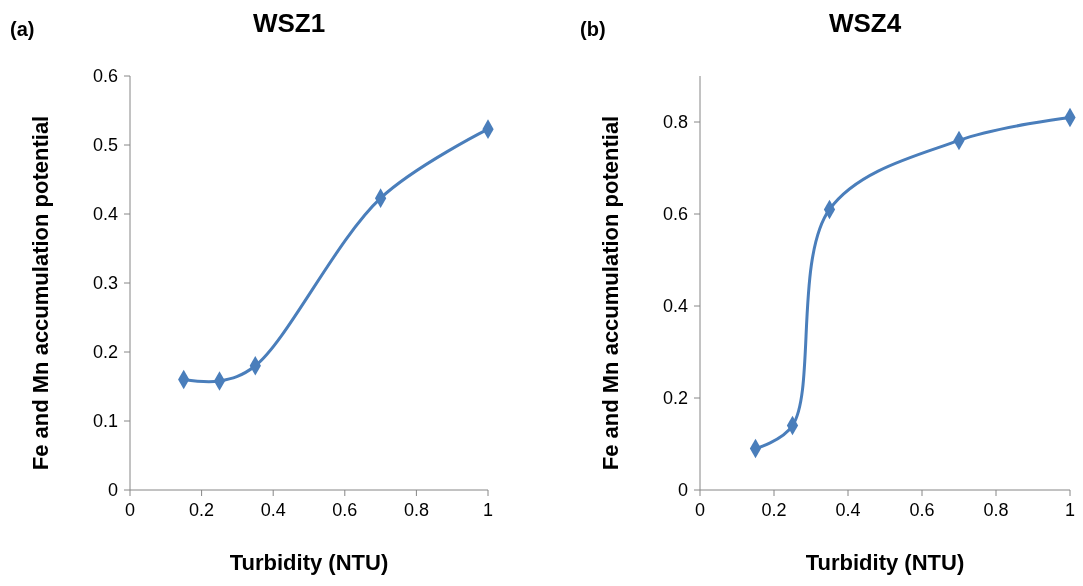 The image size is (1083, 586). Describe the element at coordinates (105, 145) in the screenshot. I see `y-tick-label: 0.5` at that location.